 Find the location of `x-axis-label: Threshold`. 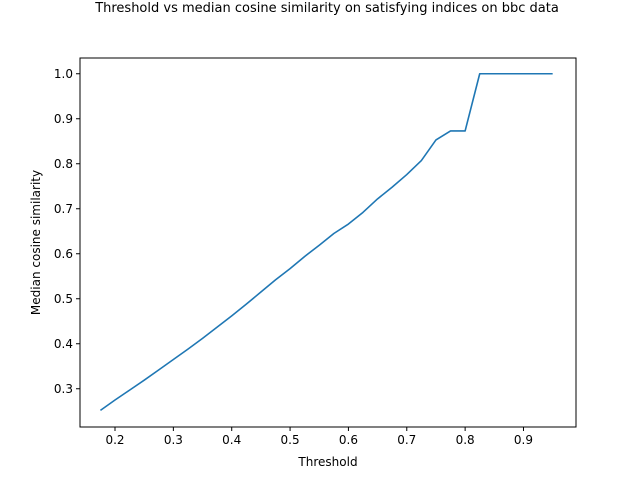

x-axis-label: Threshold is located at coordinates (327, 462).